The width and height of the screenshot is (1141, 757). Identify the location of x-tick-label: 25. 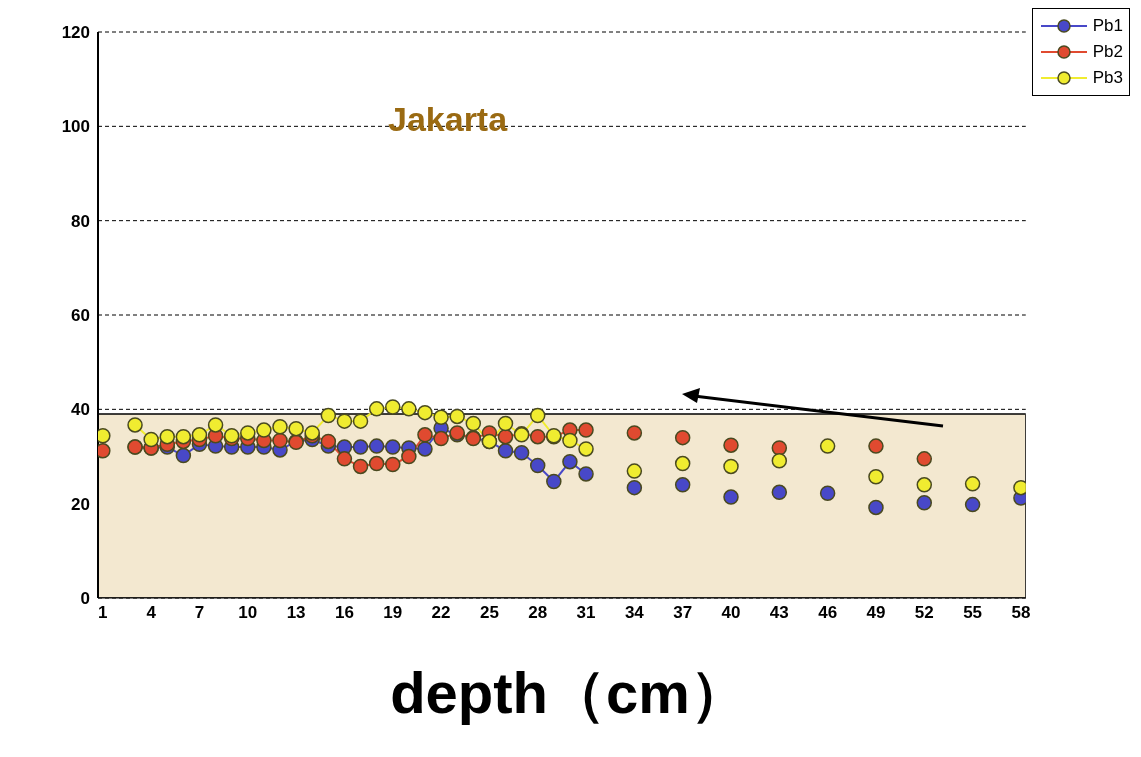
(489, 613).